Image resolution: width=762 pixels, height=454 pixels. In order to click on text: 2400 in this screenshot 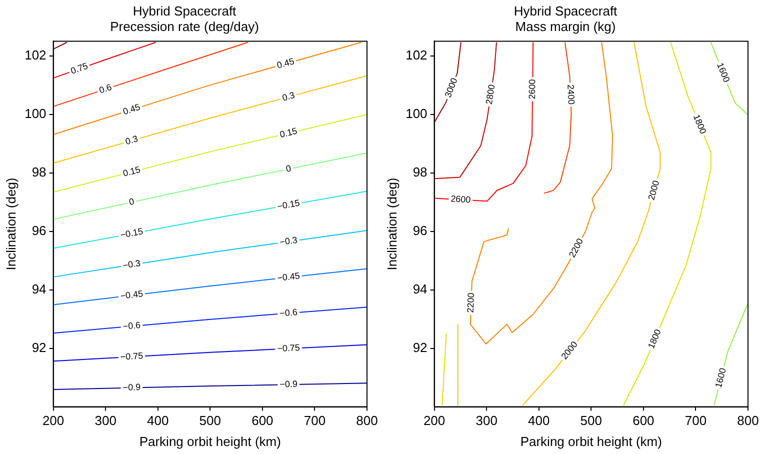, I will do `click(571, 94)`.